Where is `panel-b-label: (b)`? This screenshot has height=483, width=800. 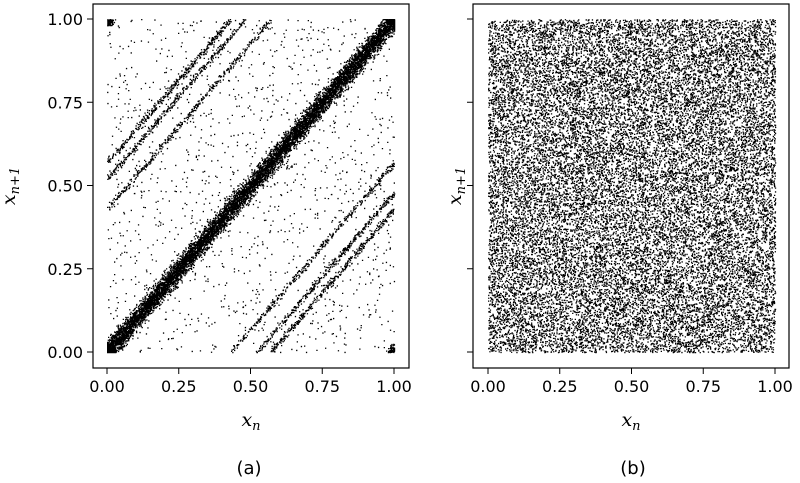 panel-b-label: (b) is located at coordinates (632, 468).